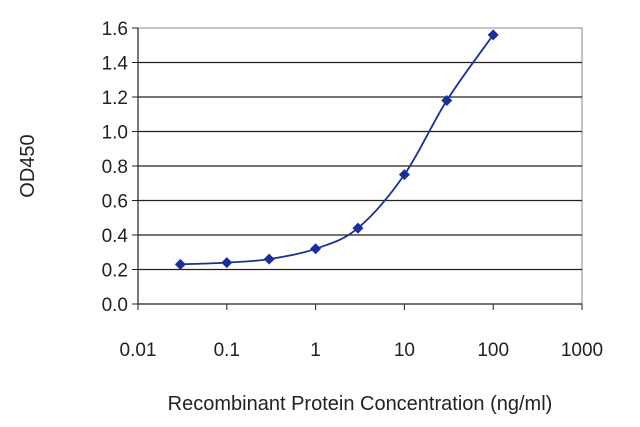 Image resolution: width=640 pixels, height=427 pixels. Describe the element at coordinates (115, 236) in the screenshot. I see `y-tick-label: 0.4` at that location.